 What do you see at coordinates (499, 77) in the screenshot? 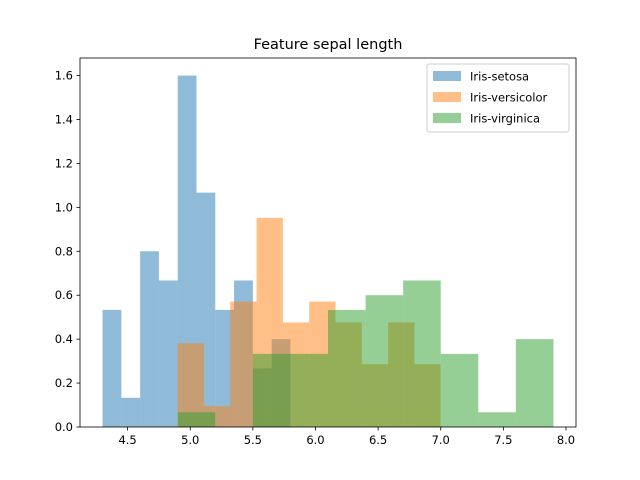
I see `legend-label-iris-setosa: Iris-setosa` at bounding box center [499, 77].